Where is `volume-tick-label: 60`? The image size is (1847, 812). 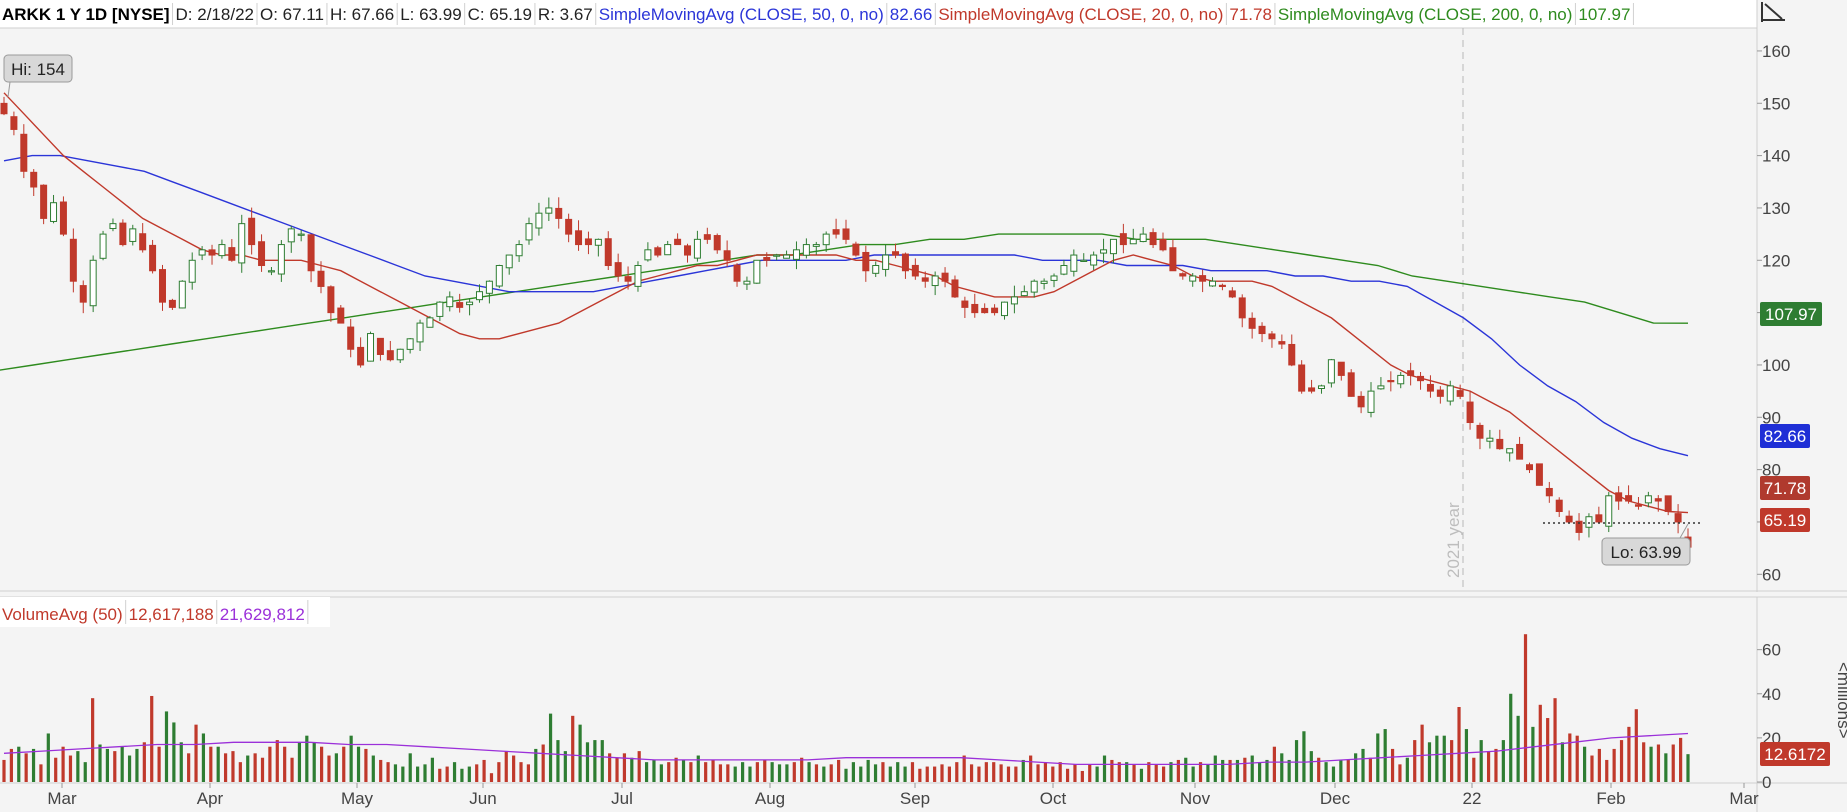
volume-tick-label: 60 is located at coordinates (1771, 650).